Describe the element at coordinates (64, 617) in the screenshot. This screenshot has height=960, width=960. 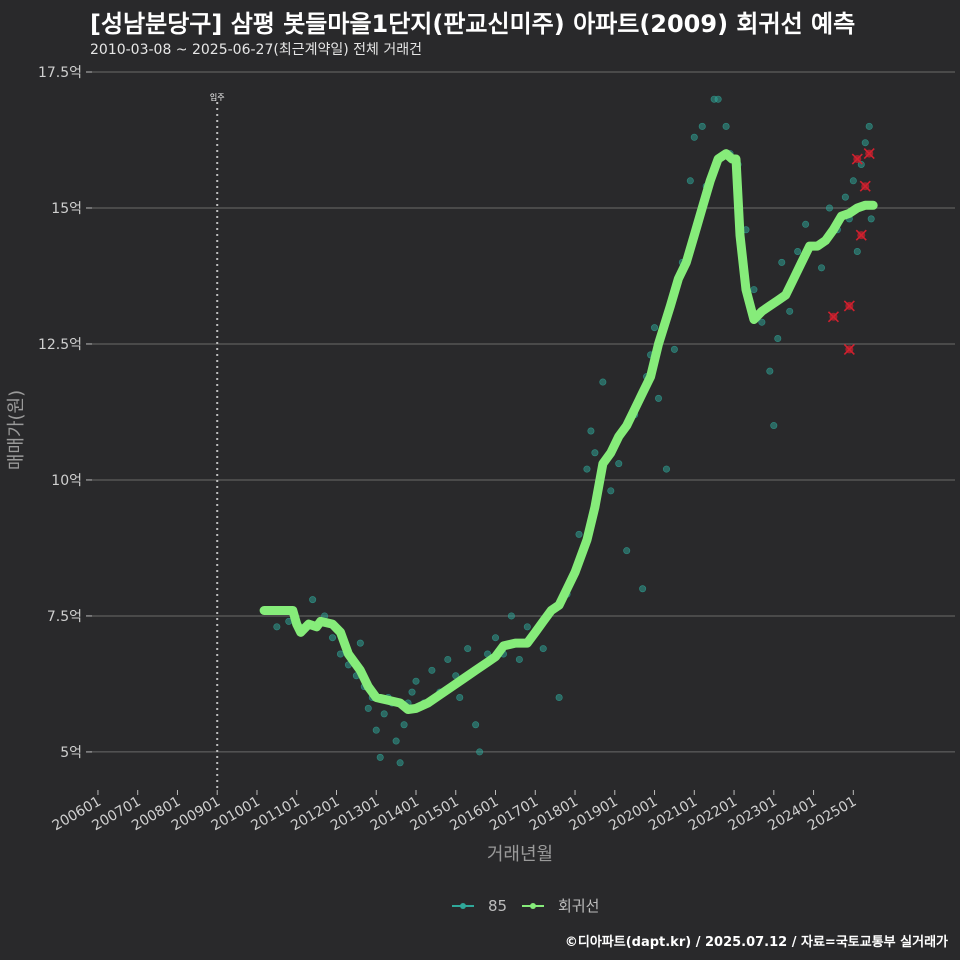
I see `y-tick-label: 7.5억` at that location.